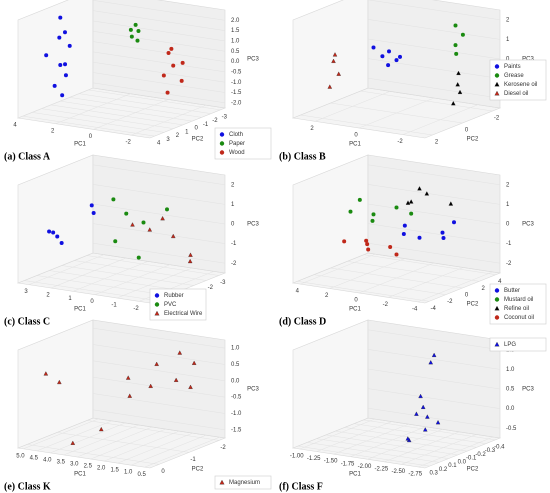 Image resolution: width=550 pixels, height=493 pixels. I want to click on z-tick-label: 1.0, so click(510, 370).